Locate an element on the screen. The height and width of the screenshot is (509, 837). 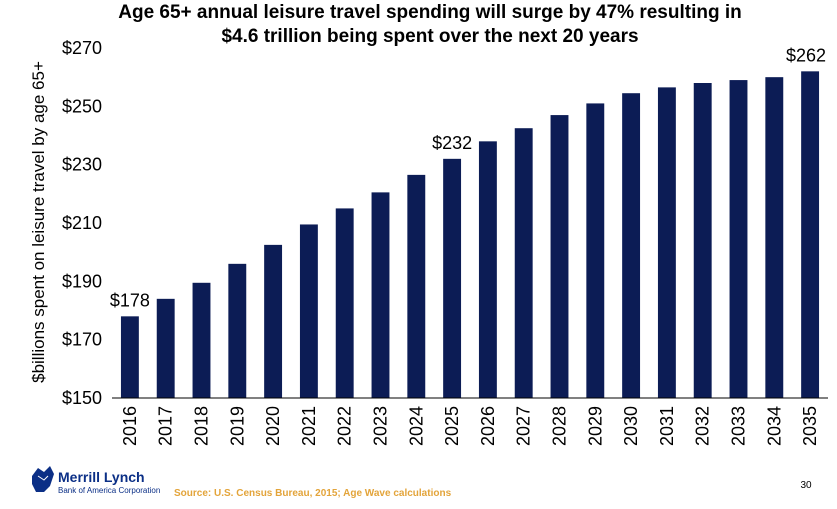
bar-2028 is located at coordinates (559, 256).